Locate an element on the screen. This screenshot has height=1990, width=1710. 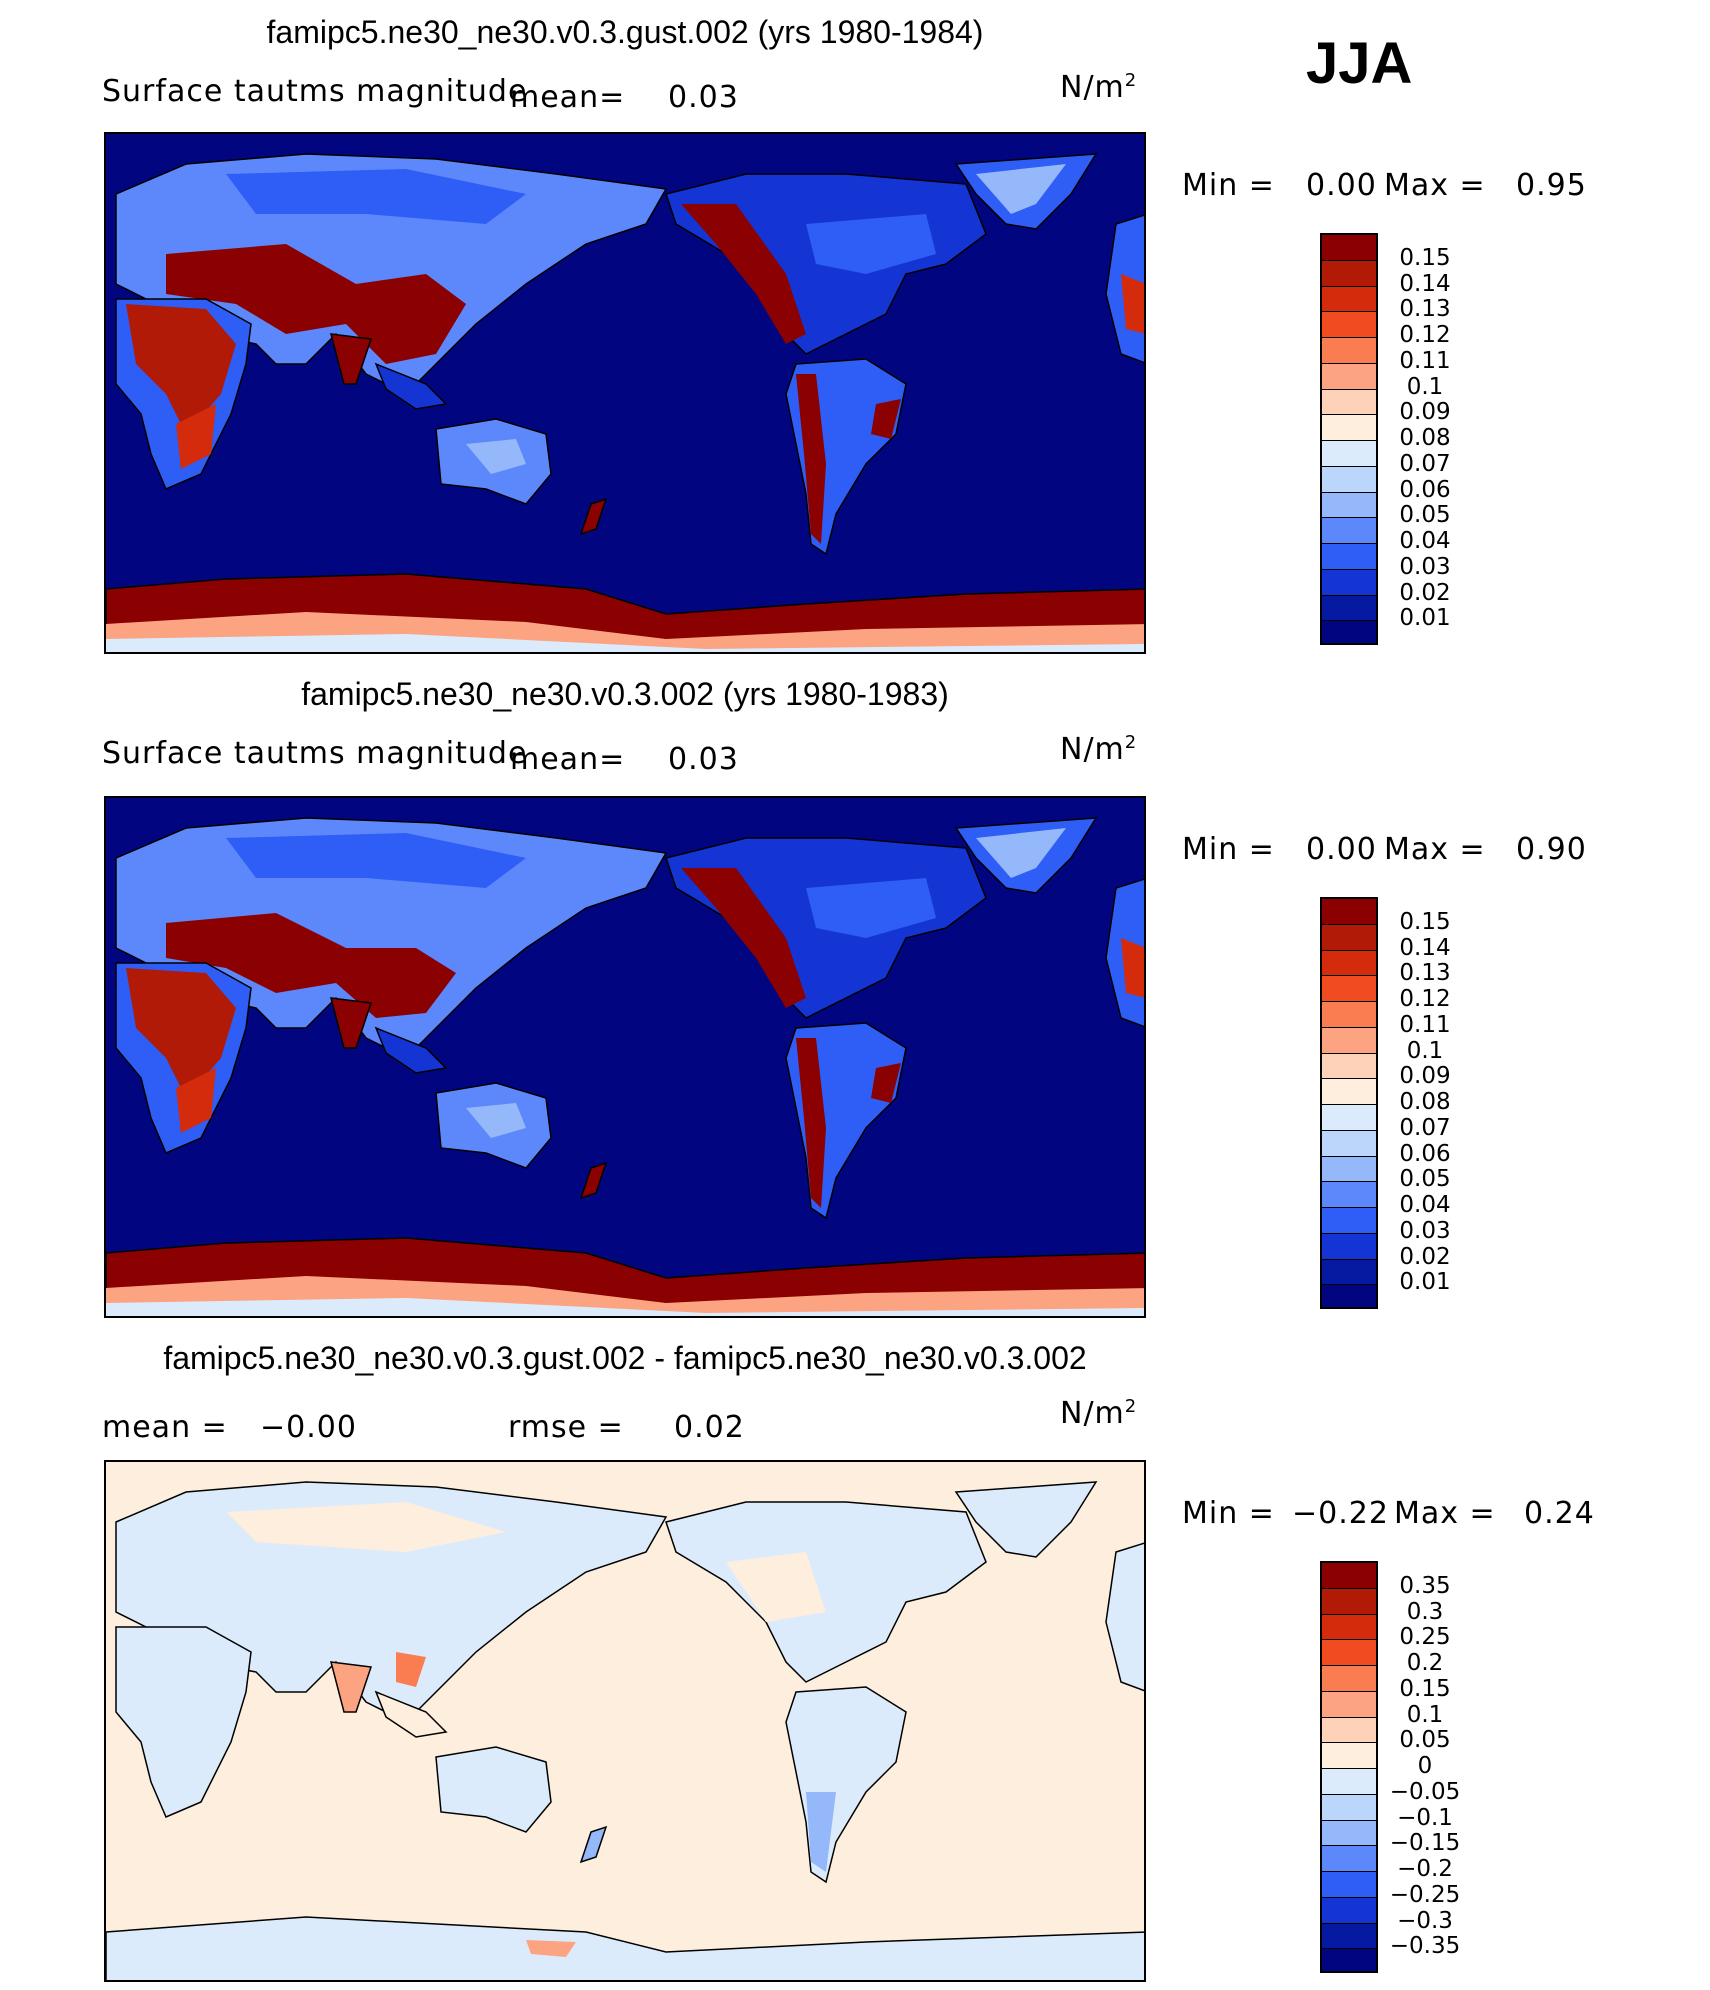
colorbar-tick-label: −0.1 is located at coordinates (1425, 1817).